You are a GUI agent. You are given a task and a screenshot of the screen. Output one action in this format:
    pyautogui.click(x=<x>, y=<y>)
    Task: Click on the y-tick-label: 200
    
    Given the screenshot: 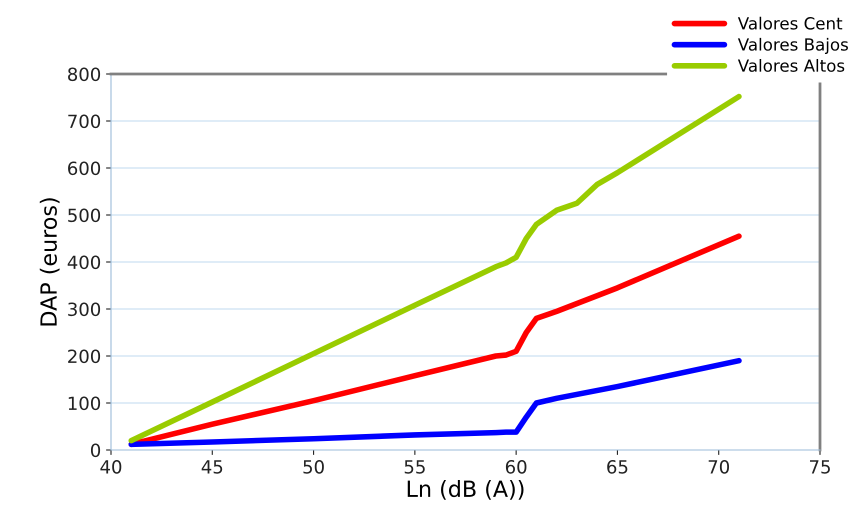 What is the action you would take?
    pyautogui.click(x=84, y=356)
    